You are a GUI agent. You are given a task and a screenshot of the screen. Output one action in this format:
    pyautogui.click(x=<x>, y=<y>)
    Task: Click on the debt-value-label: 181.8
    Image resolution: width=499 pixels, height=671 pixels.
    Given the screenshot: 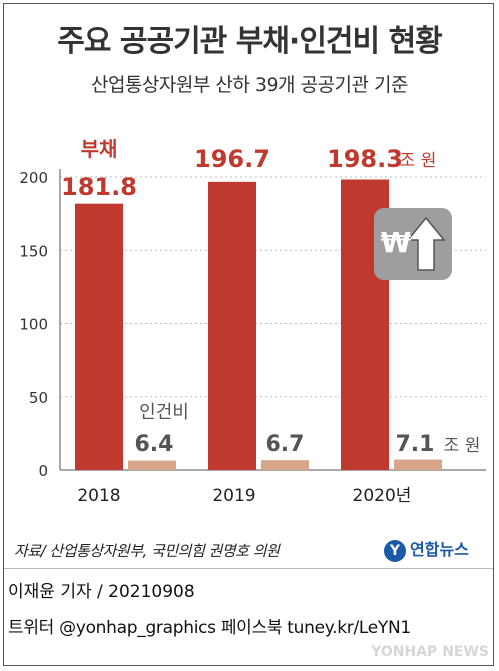 What is the action you would take?
    pyautogui.click(x=99, y=187)
    